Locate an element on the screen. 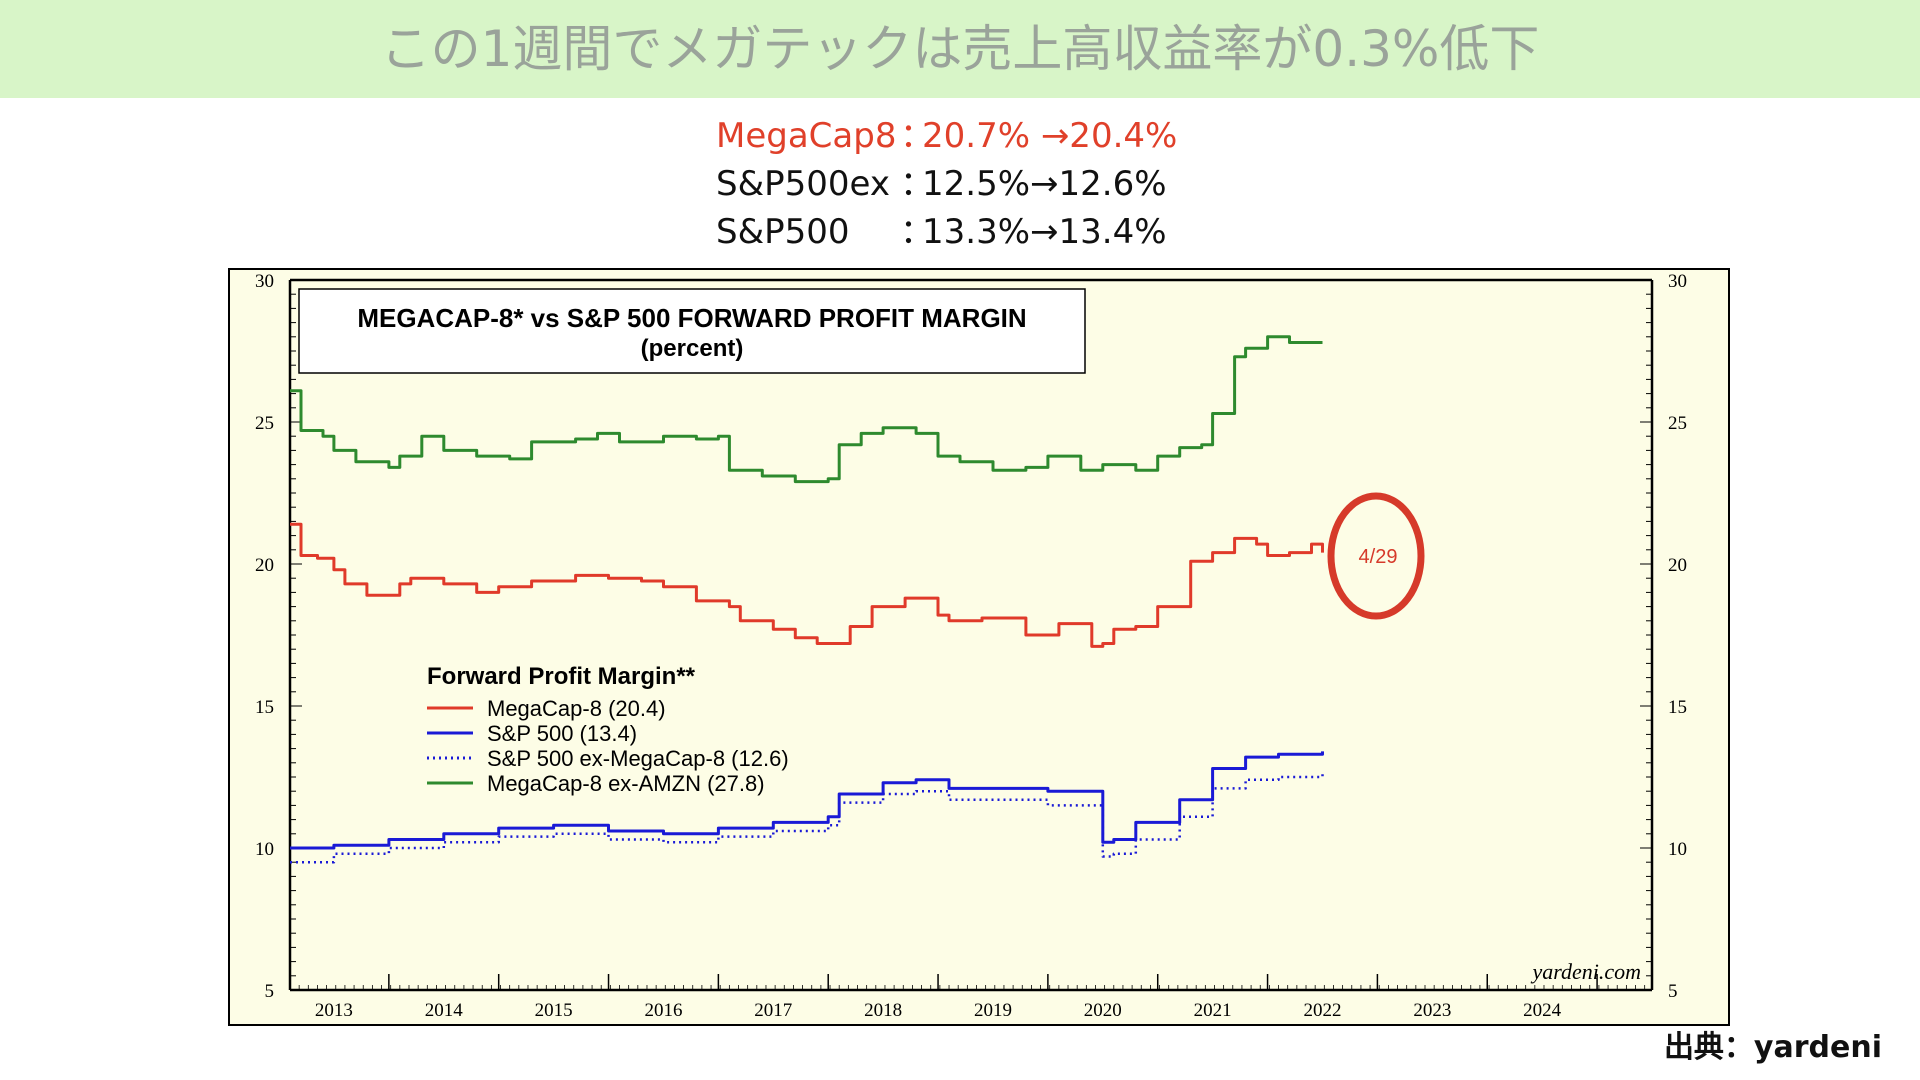 The height and width of the screenshot is (1080, 1920). y-tick-label-left: 30 is located at coordinates (264, 281).